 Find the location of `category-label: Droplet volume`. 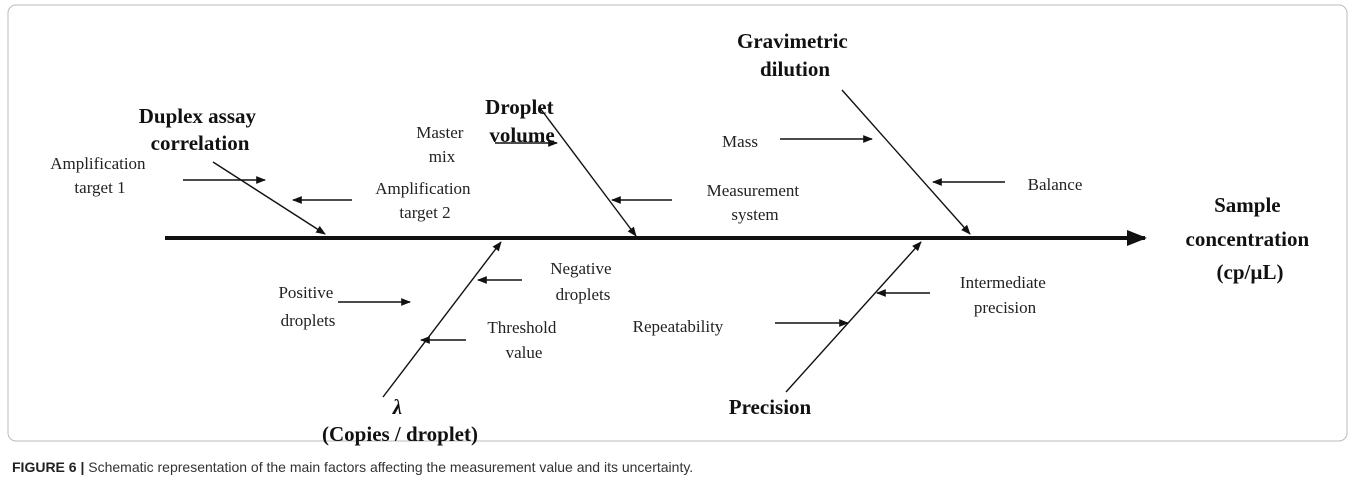

category-label: Droplet volume is located at coordinates (522, 121).